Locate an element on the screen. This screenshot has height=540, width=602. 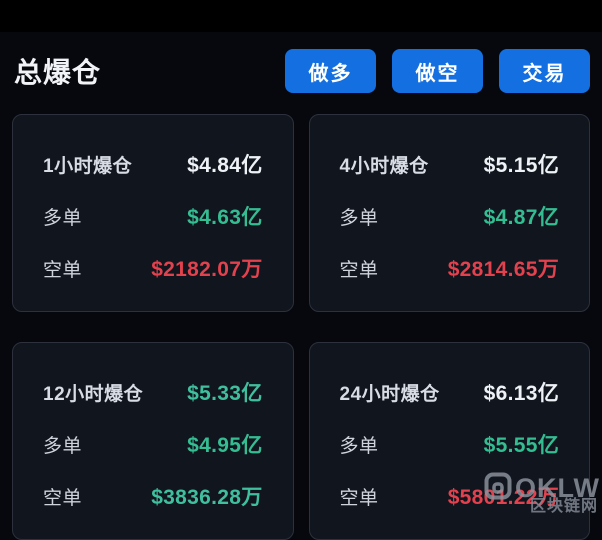
total-value: $5.15亿 is located at coordinates (521, 165).